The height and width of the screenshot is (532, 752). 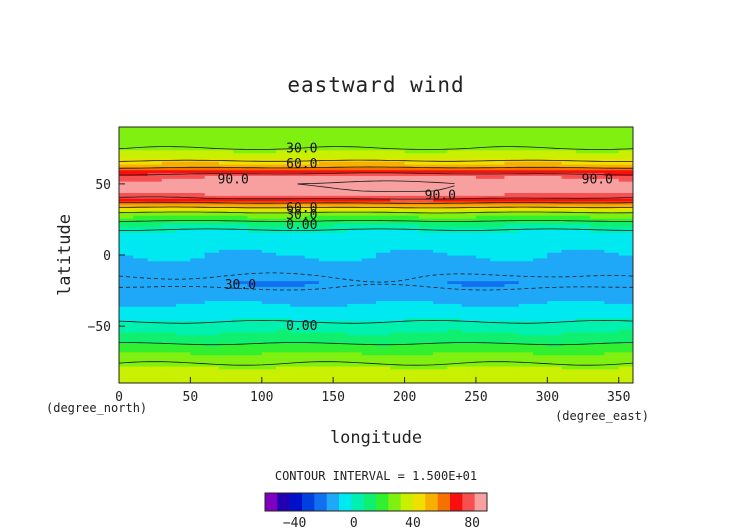 What do you see at coordinates (283, 502) in the screenshot?
I see `colorbar-swatch` at bounding box center [283, 502].